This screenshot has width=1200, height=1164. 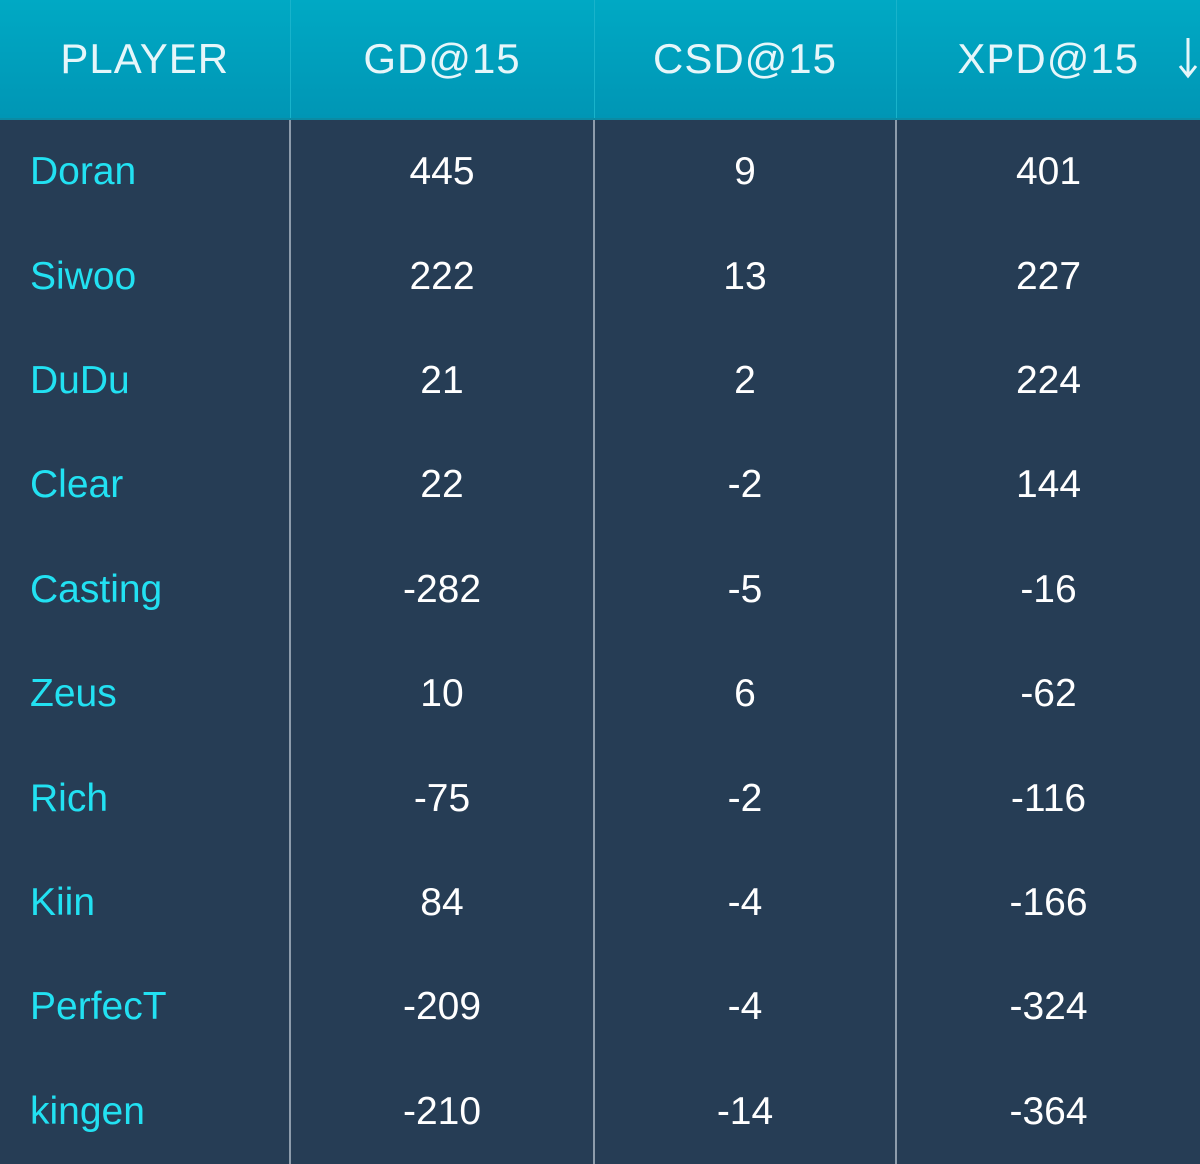 What do you see at coordinates (1047, 485) in the screenshot?
I see `stat-cell: 144` at bounding box center [1047, 485].